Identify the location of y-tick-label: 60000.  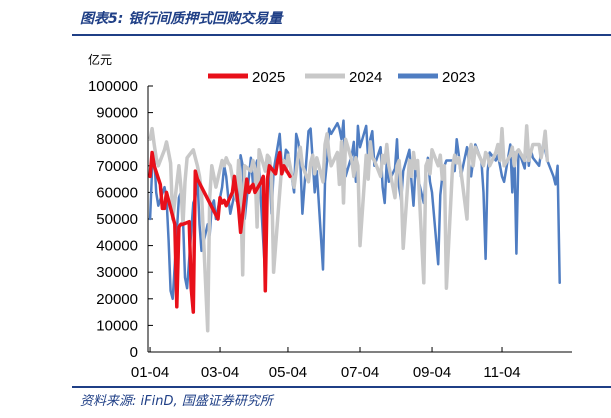
(117, 192).